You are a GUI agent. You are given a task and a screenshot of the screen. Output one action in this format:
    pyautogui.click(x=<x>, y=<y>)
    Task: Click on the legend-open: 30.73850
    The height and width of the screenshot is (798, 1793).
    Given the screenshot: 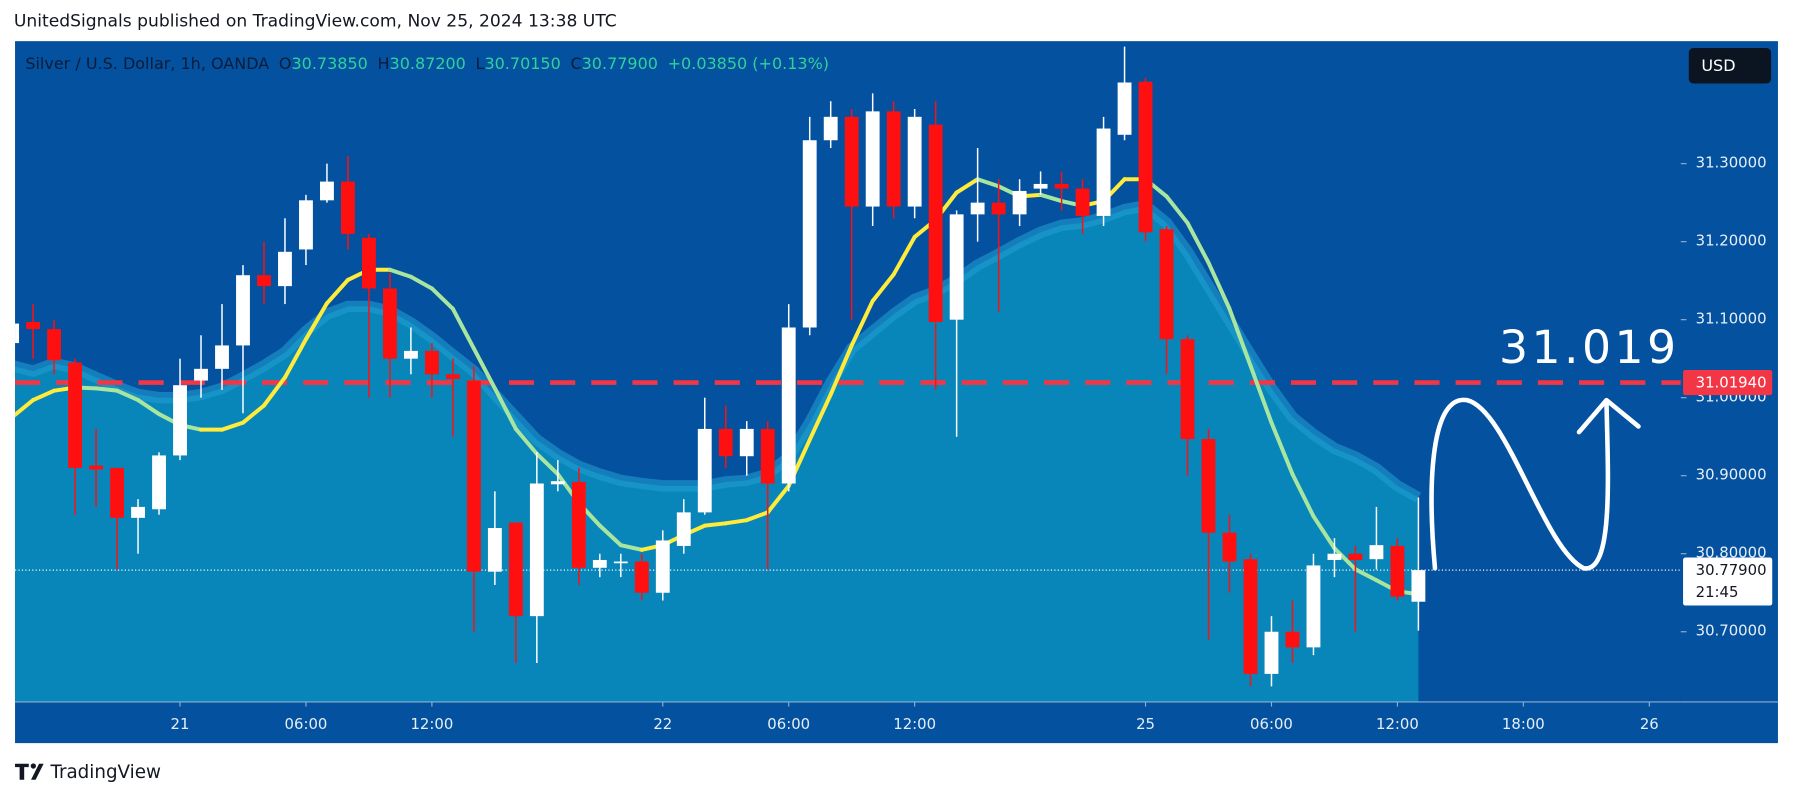 What is the action you would take?
    pyautogui.click(x=329, y=63)
    